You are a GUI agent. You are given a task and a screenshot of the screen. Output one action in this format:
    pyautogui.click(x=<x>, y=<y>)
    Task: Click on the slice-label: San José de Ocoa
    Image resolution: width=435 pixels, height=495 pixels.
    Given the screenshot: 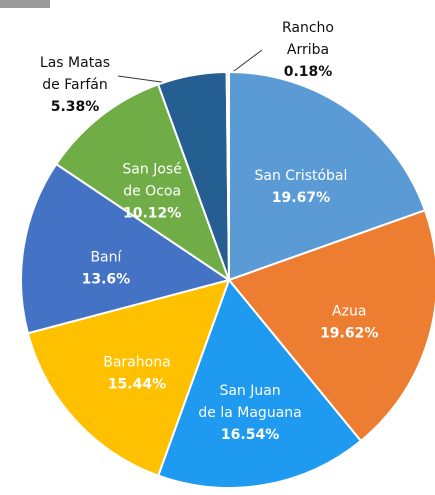 What is the action you would take?
    pyautogui.click(x=151, y=181)
    